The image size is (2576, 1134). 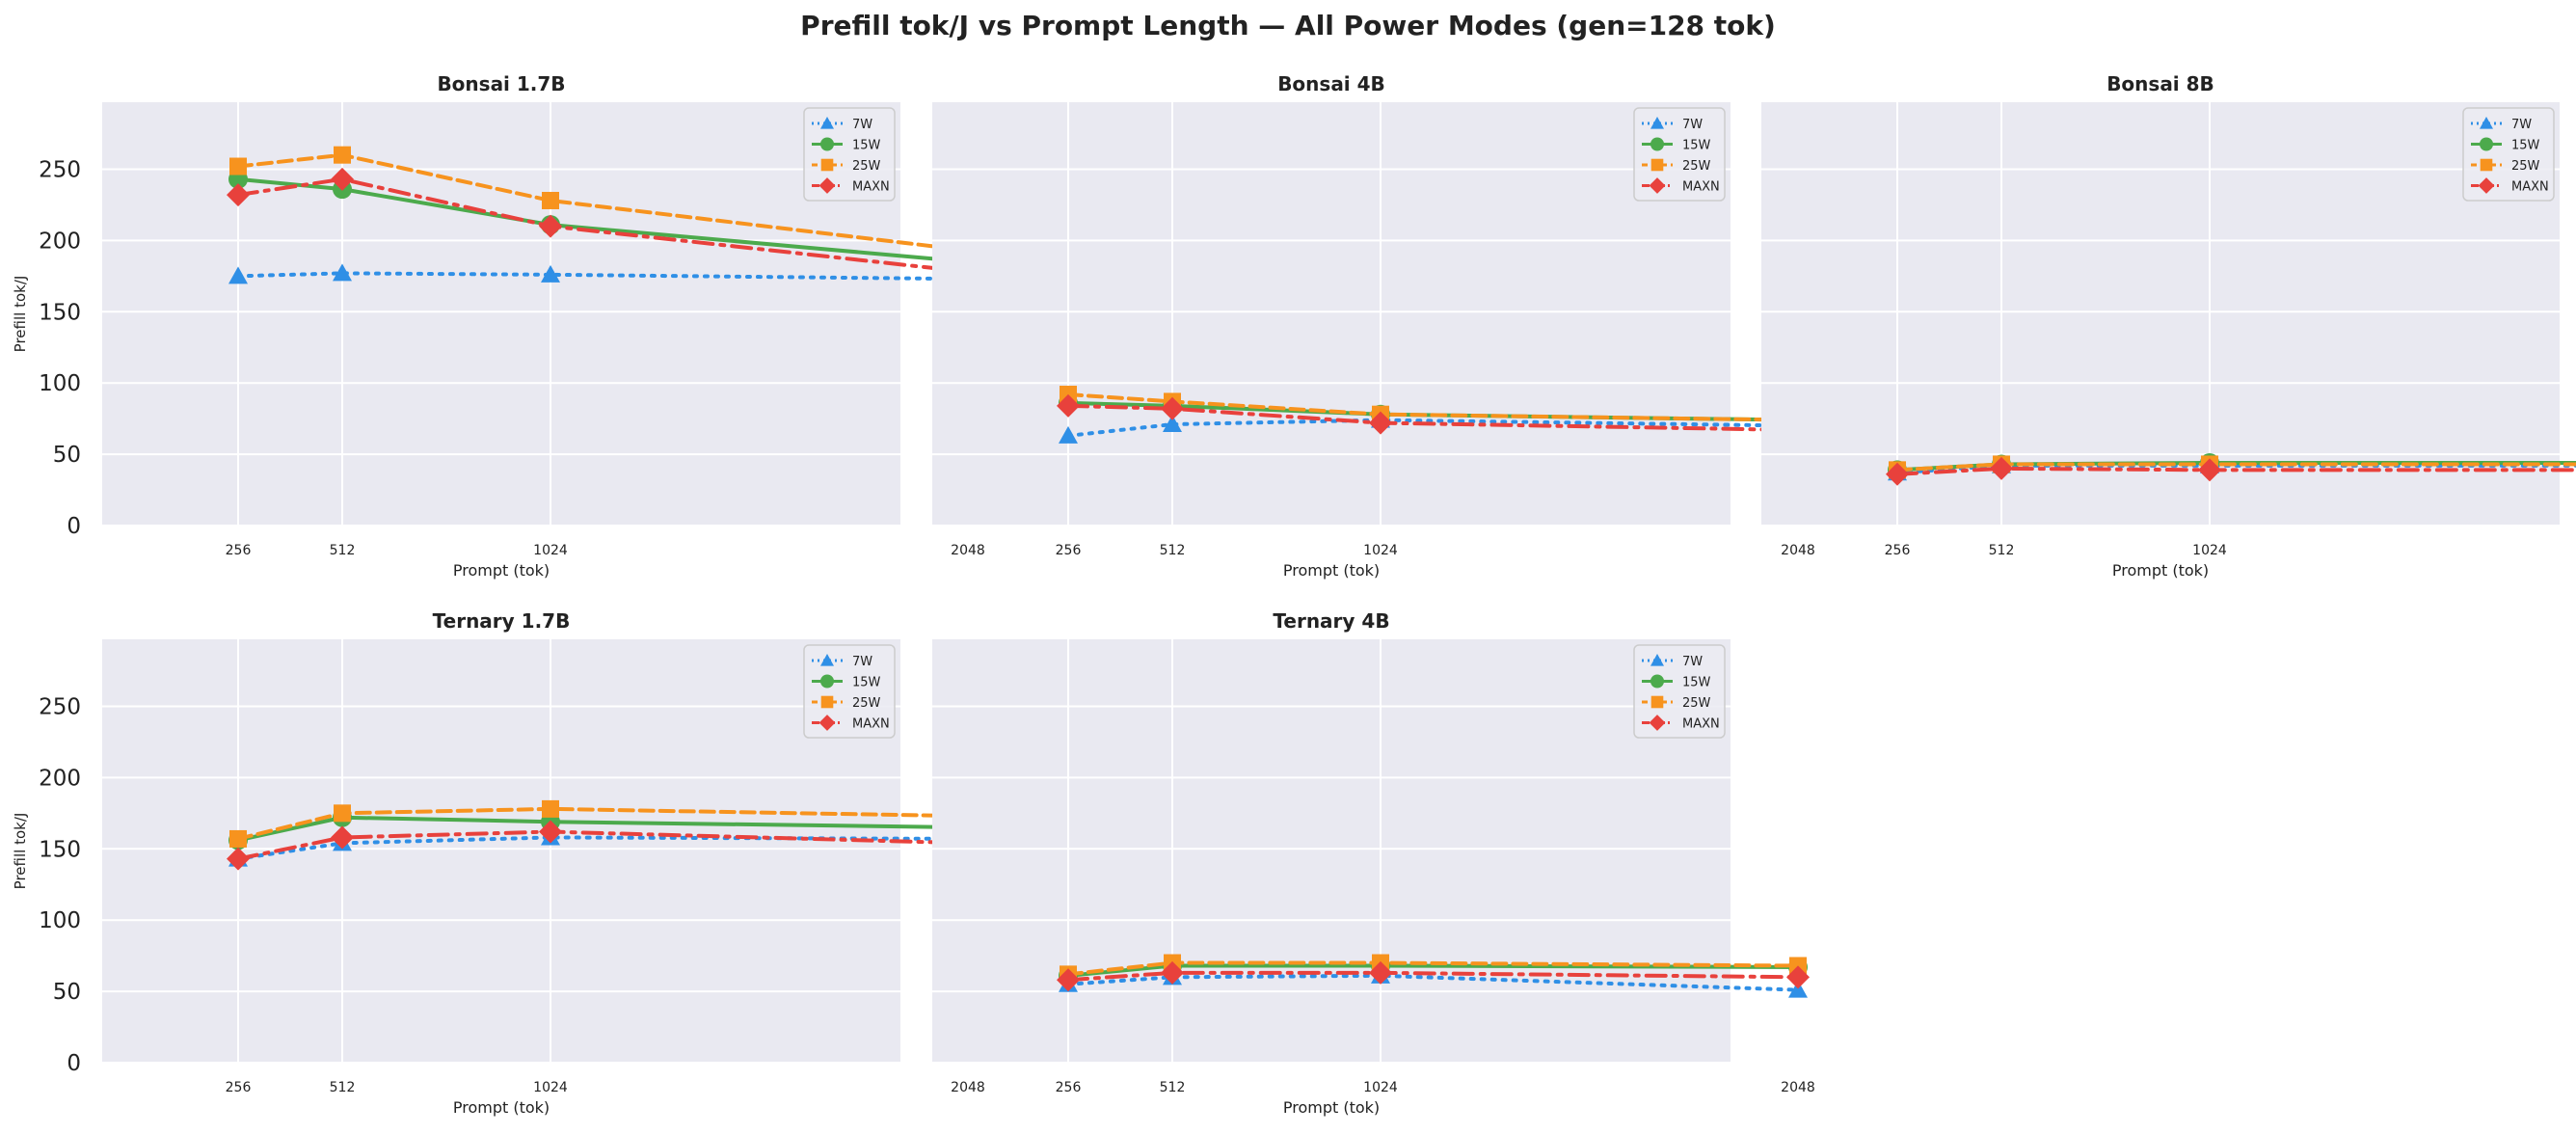 I want to click on legend-label: 7W, so click(x=1693, y=125).